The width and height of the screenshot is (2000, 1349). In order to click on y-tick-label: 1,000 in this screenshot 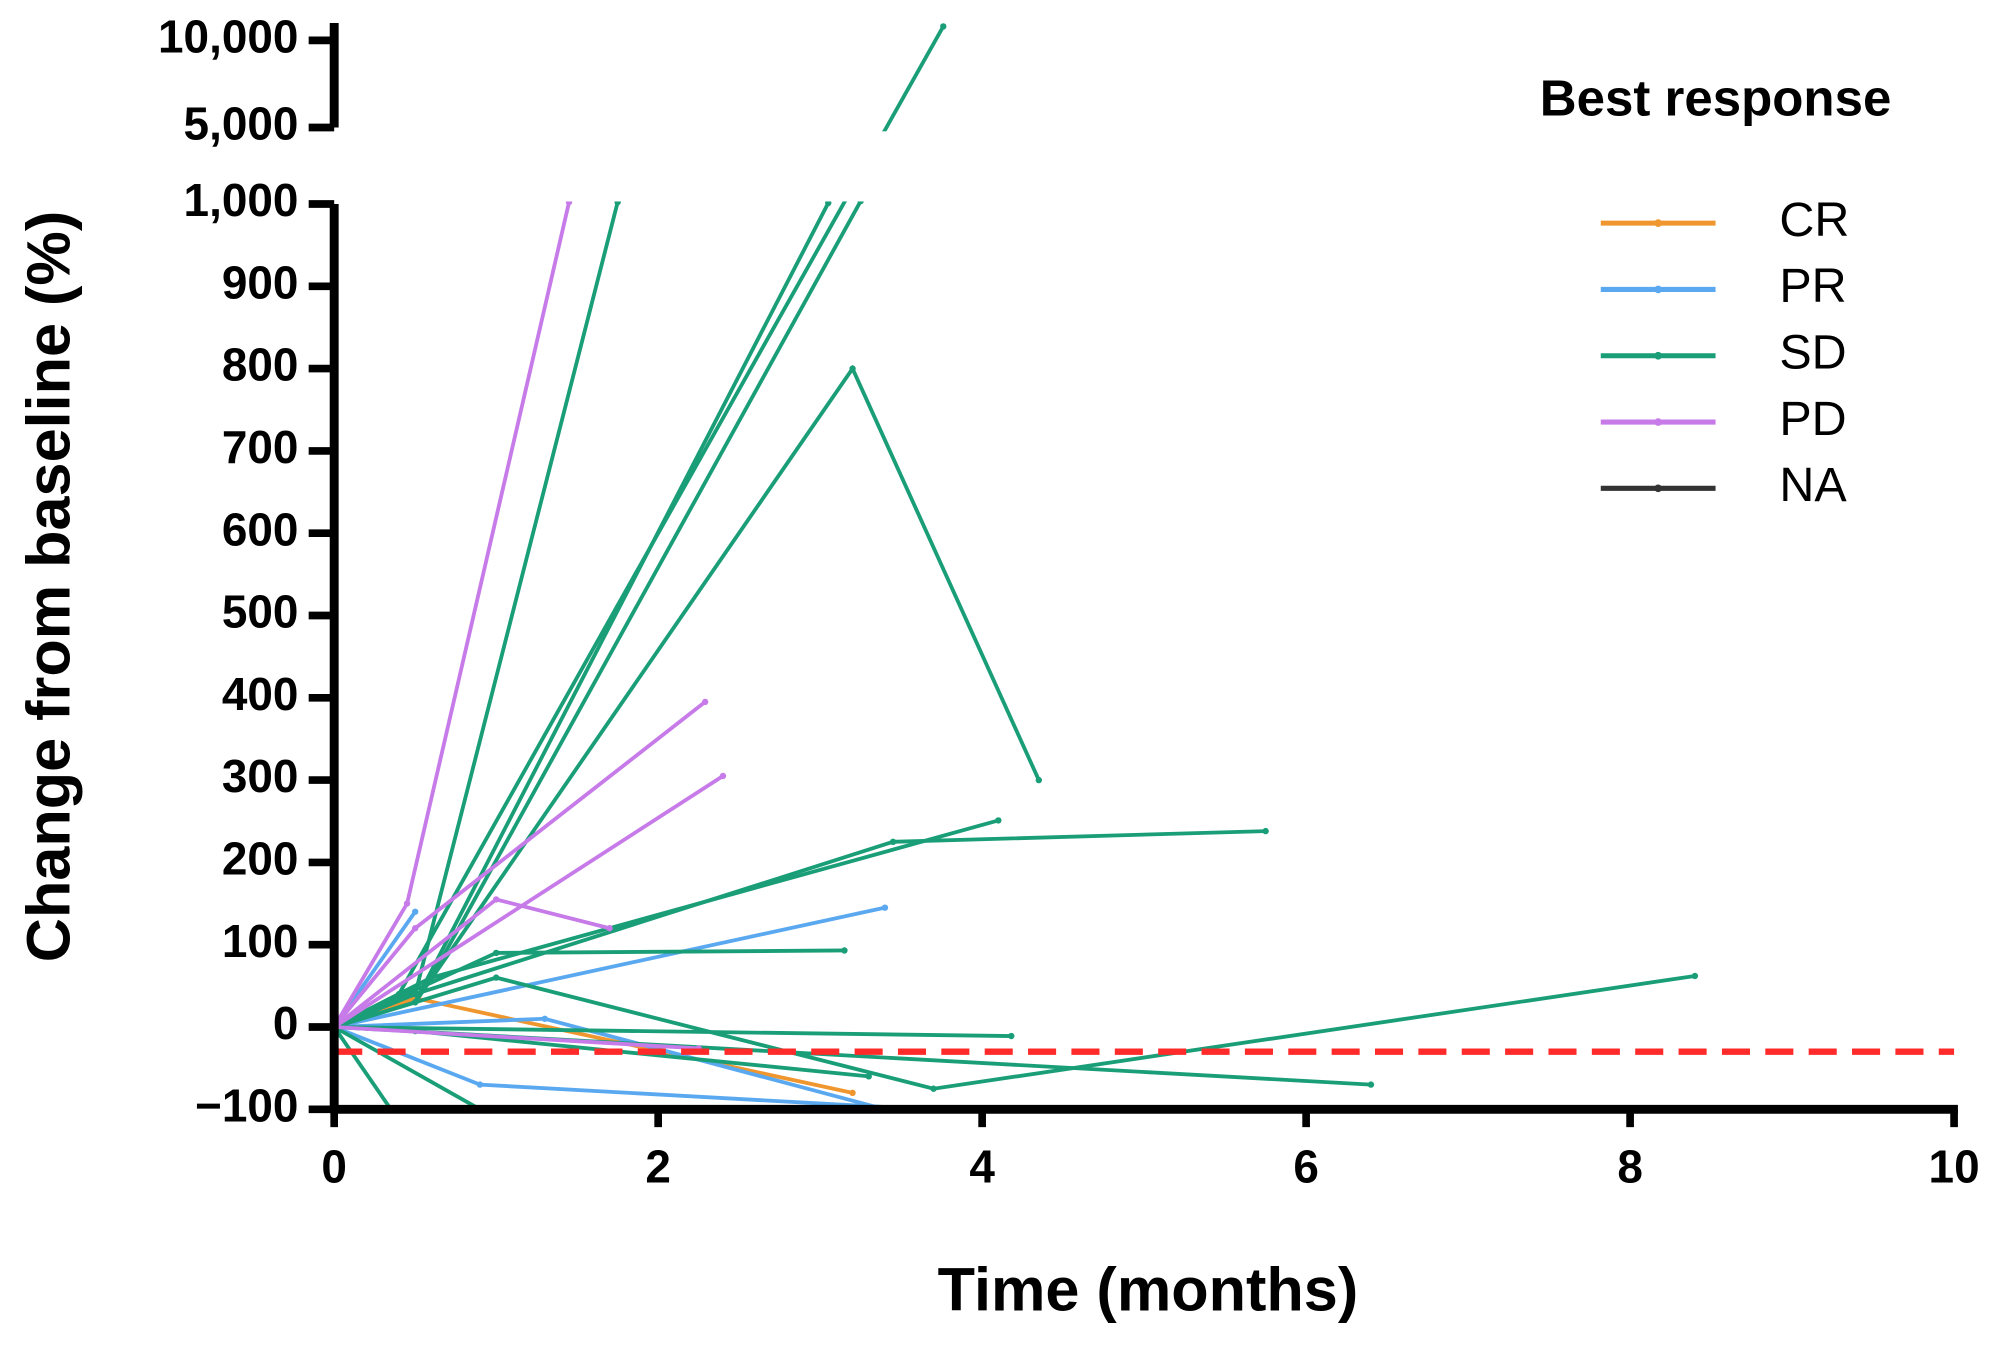, I will do `click(241, 200)`.